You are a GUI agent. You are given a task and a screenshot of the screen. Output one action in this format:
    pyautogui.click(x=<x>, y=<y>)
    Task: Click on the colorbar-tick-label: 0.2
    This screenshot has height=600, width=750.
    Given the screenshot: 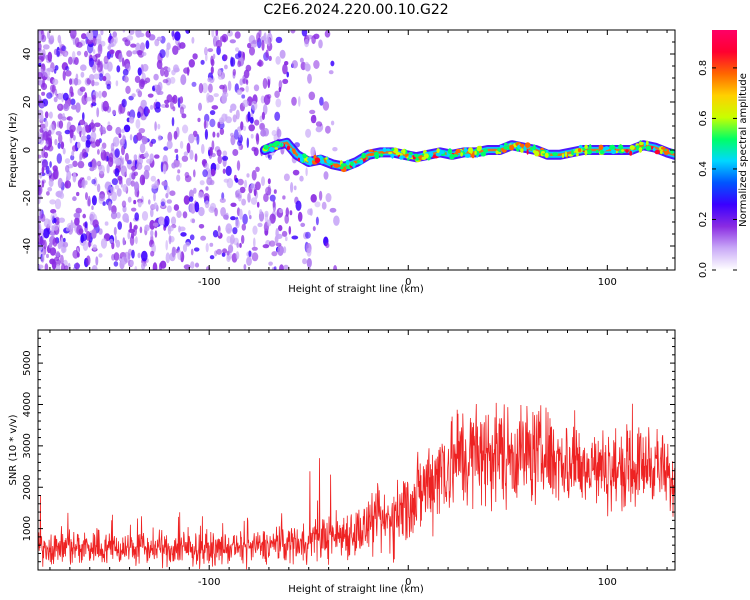 What is the action you would take?
    pyautogui.click(x=703, y=220)
    